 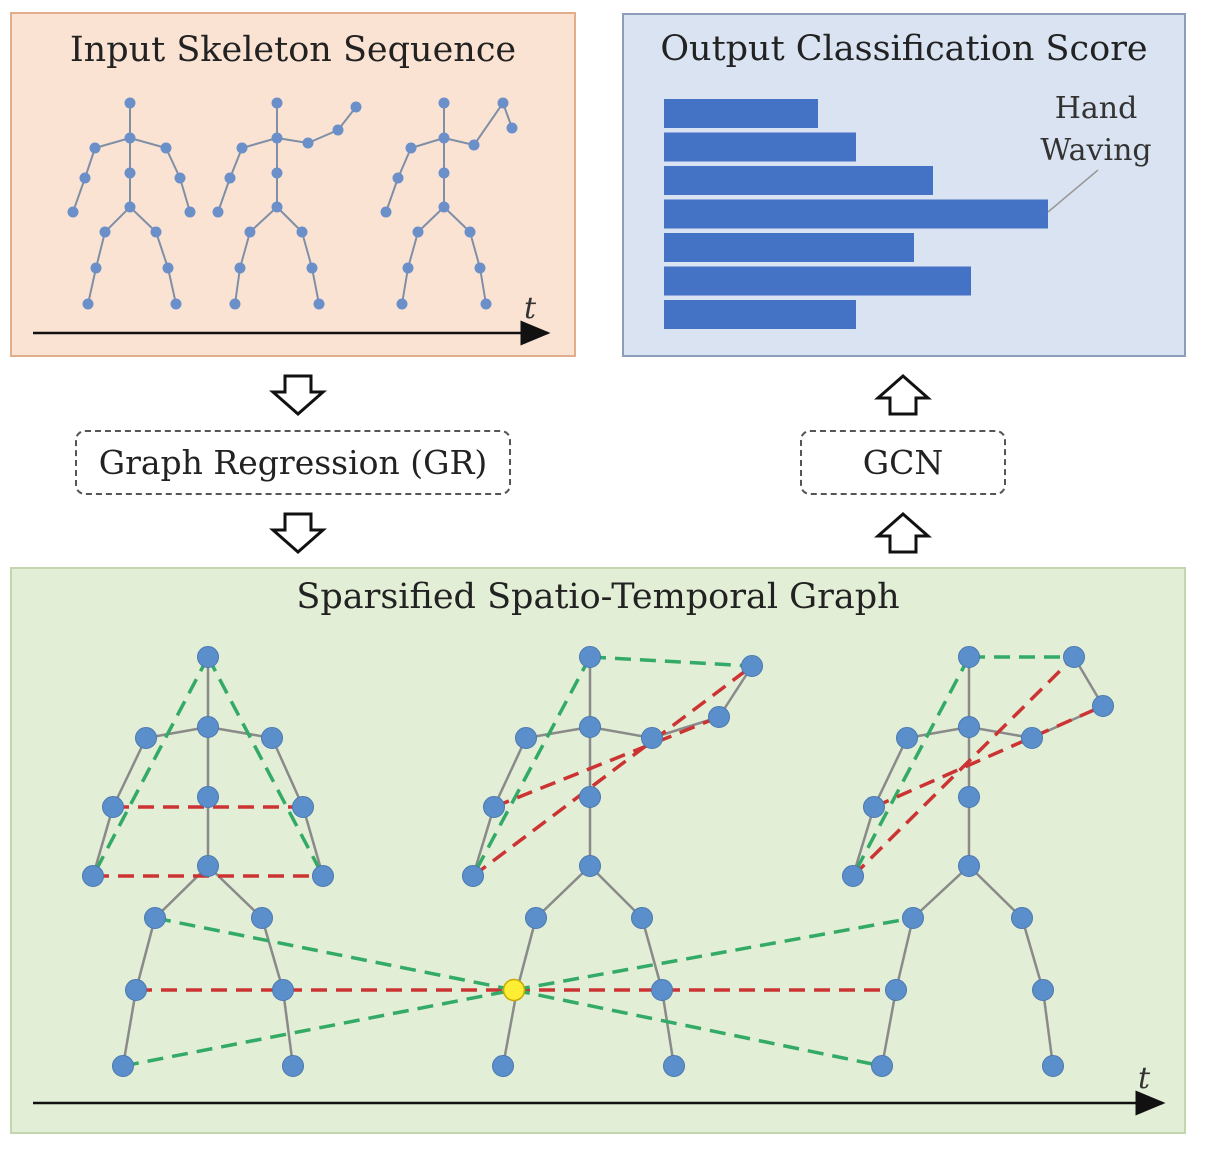 I want to click on input-time-label: t, so click(x=530, y=308).